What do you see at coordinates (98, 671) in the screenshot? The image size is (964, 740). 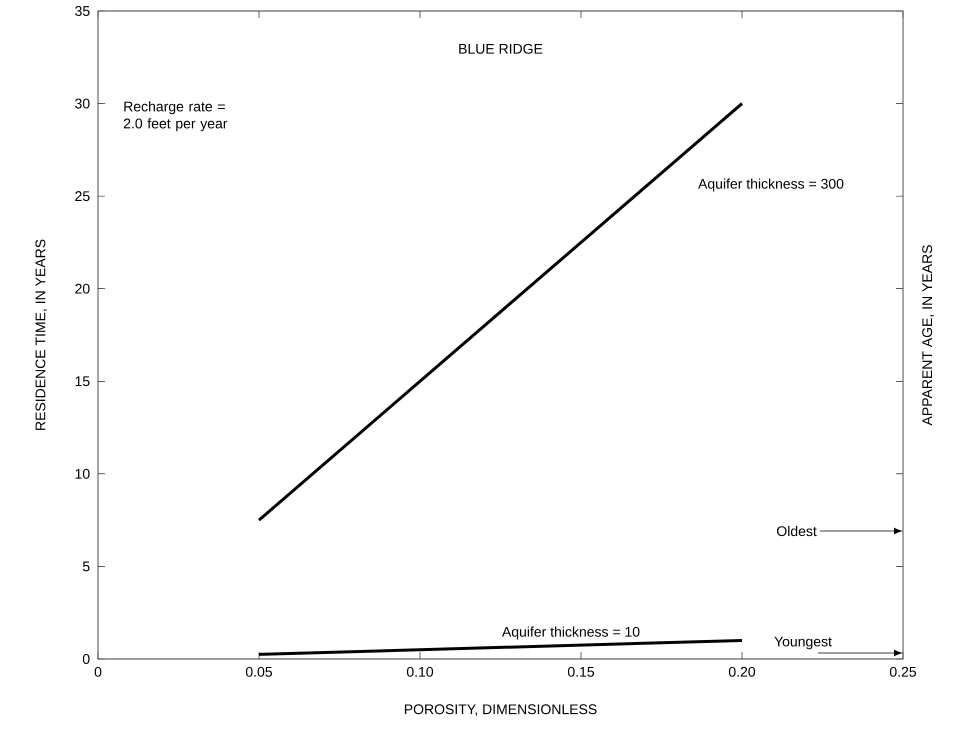 I see `x-tick-label: 0` at bounding box center [98, 671].